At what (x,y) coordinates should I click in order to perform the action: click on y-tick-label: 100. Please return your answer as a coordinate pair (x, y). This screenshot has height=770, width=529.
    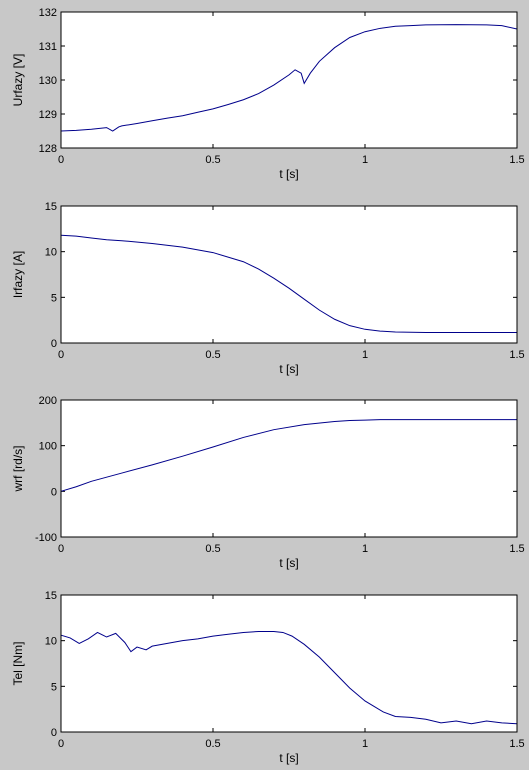
    Looking at the image, I should click on (48, 447).